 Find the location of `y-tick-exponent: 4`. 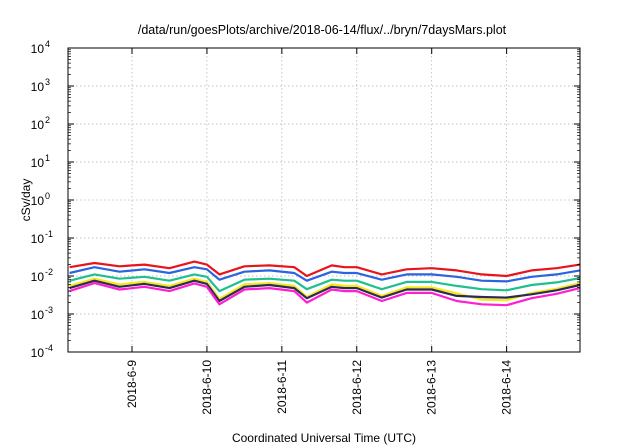

y-tick-exponent: 4 is located at coordinates (47, 44).